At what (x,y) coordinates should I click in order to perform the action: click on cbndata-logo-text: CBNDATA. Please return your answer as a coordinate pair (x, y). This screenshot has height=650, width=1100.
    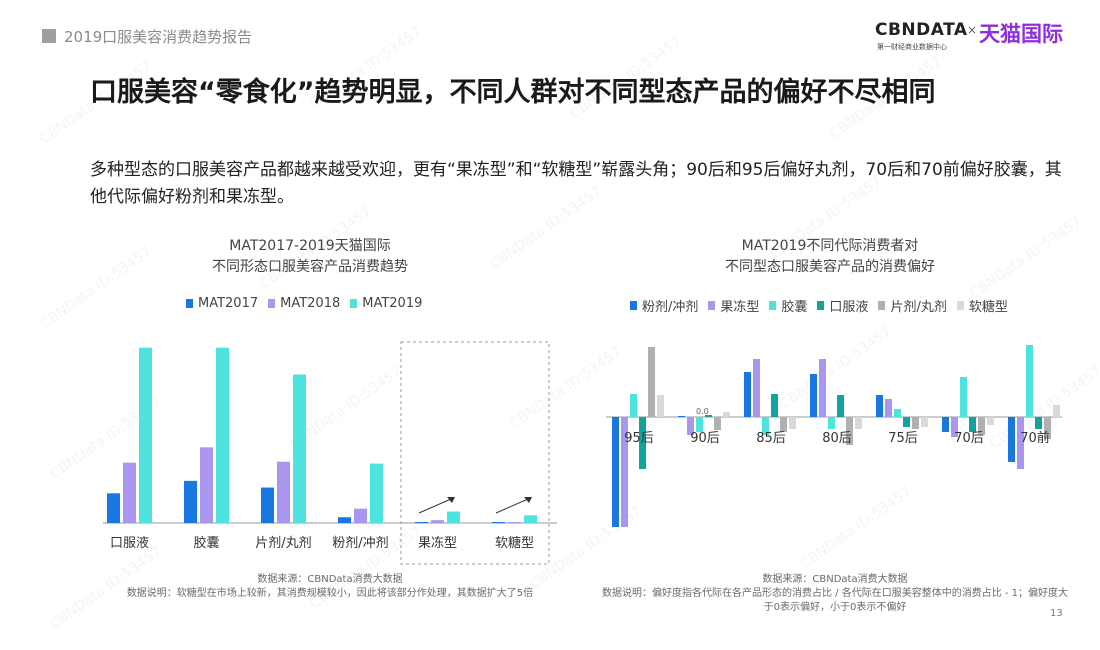
    Looking at the image, I should click on (921, 30).